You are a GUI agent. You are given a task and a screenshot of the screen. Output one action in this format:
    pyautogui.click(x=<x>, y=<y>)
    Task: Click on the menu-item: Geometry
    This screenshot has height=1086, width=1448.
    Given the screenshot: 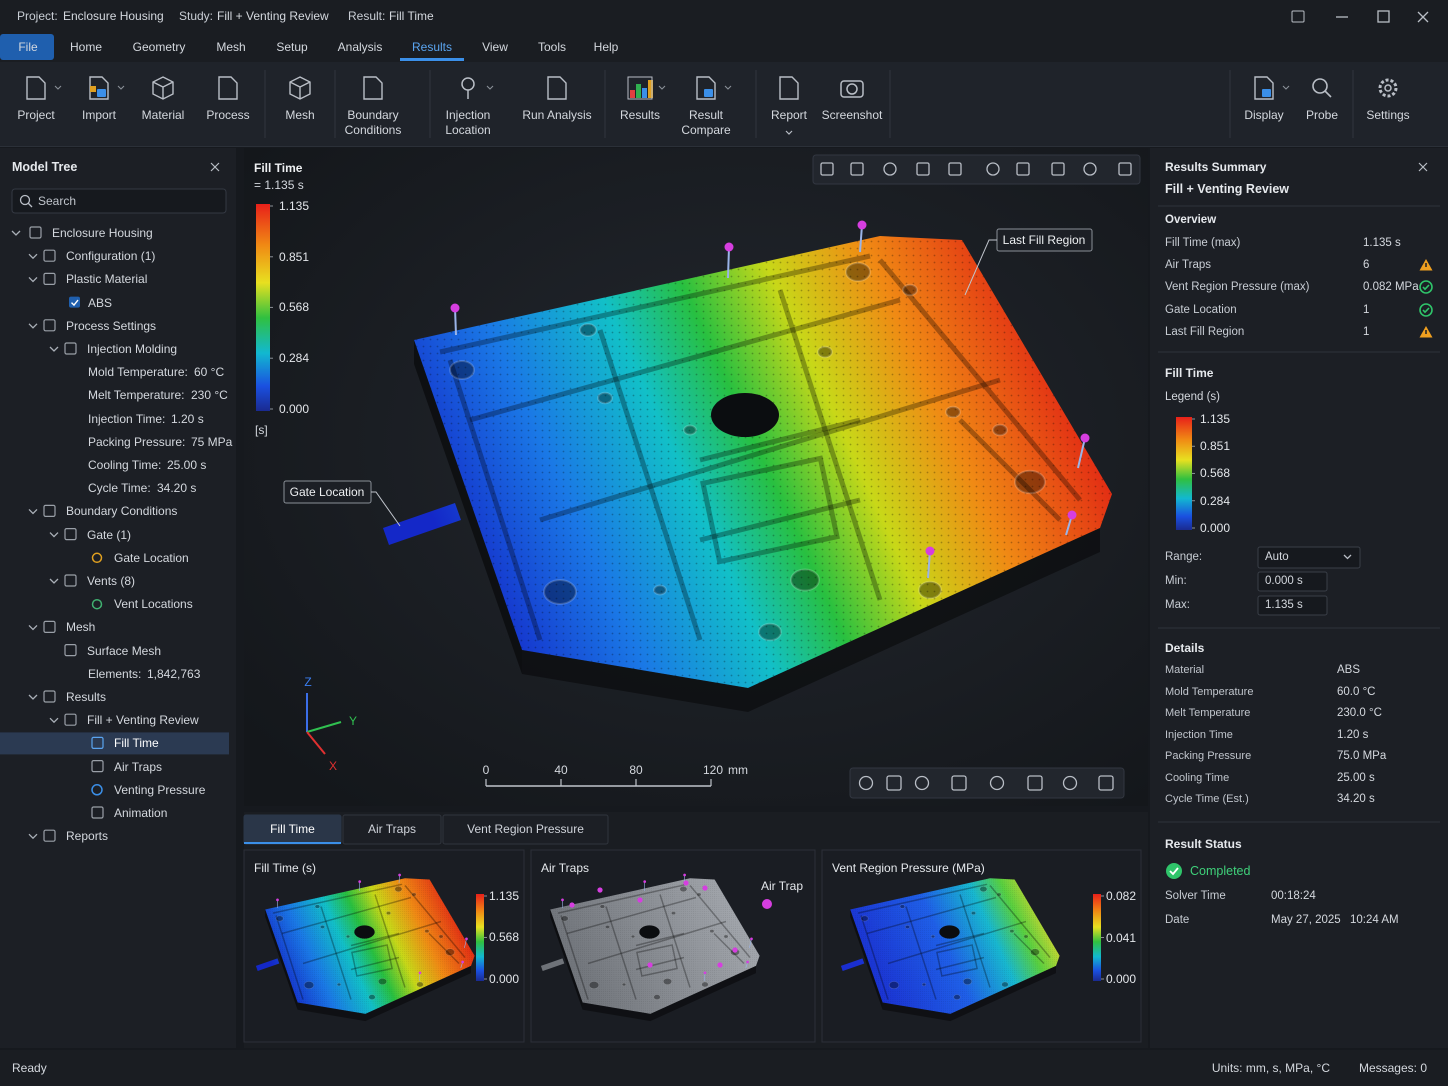 What is the action you would take?
    pyautogui.click(x=159, y=47)
    